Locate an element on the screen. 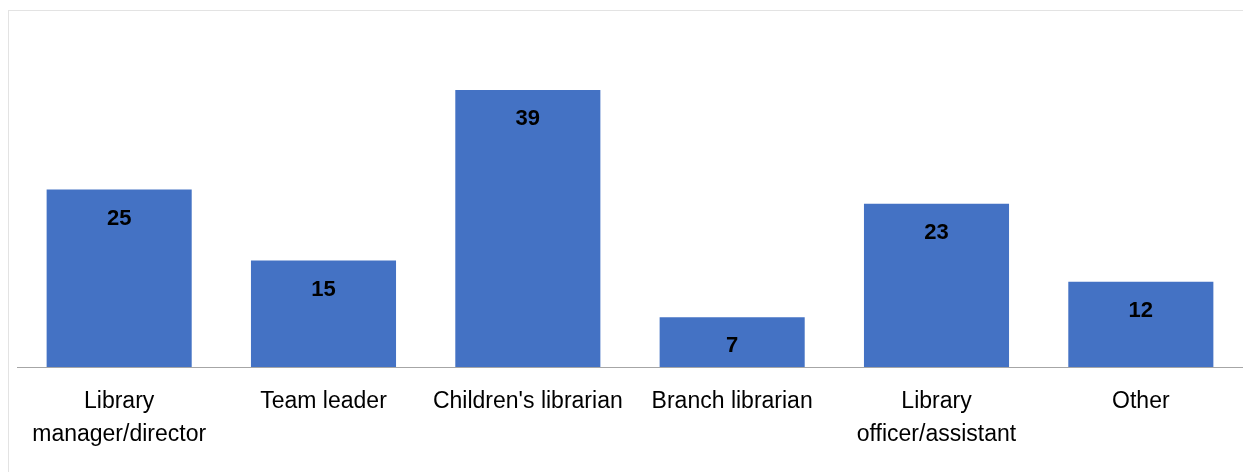 The width and height of the screenshot is (1243, 472). x-tick-label: Branch librarian is located at coordinates (732, 399).